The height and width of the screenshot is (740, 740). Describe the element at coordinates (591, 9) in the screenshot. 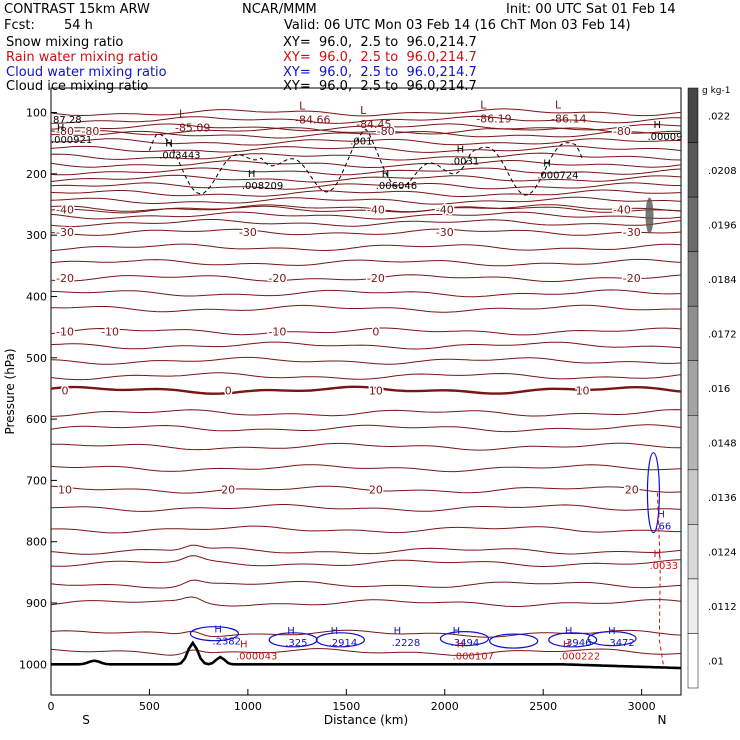

I see `init-time: Init: 00 UTC Sat 01 Feb 14` at that location.